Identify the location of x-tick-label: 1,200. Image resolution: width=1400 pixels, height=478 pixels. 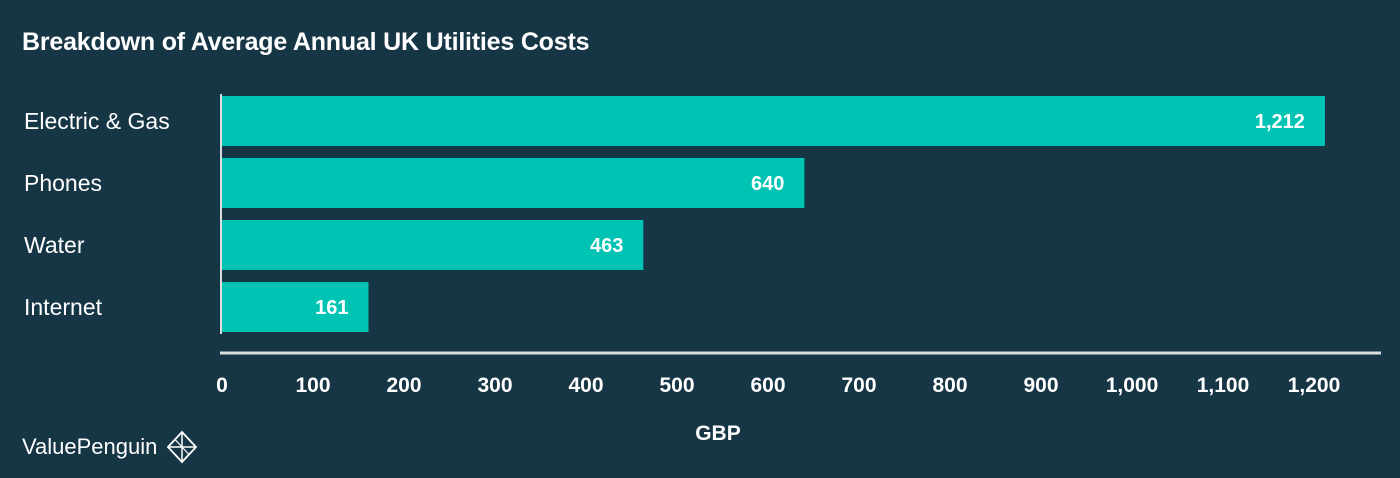
(1314, 385).